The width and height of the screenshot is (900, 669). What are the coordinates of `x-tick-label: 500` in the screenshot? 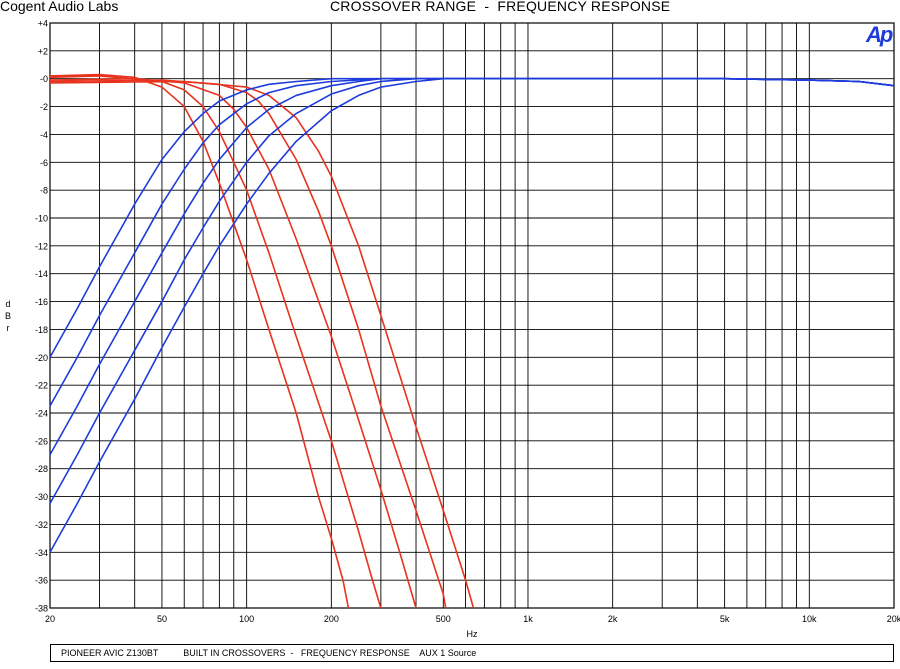 It's located at (443, 619).